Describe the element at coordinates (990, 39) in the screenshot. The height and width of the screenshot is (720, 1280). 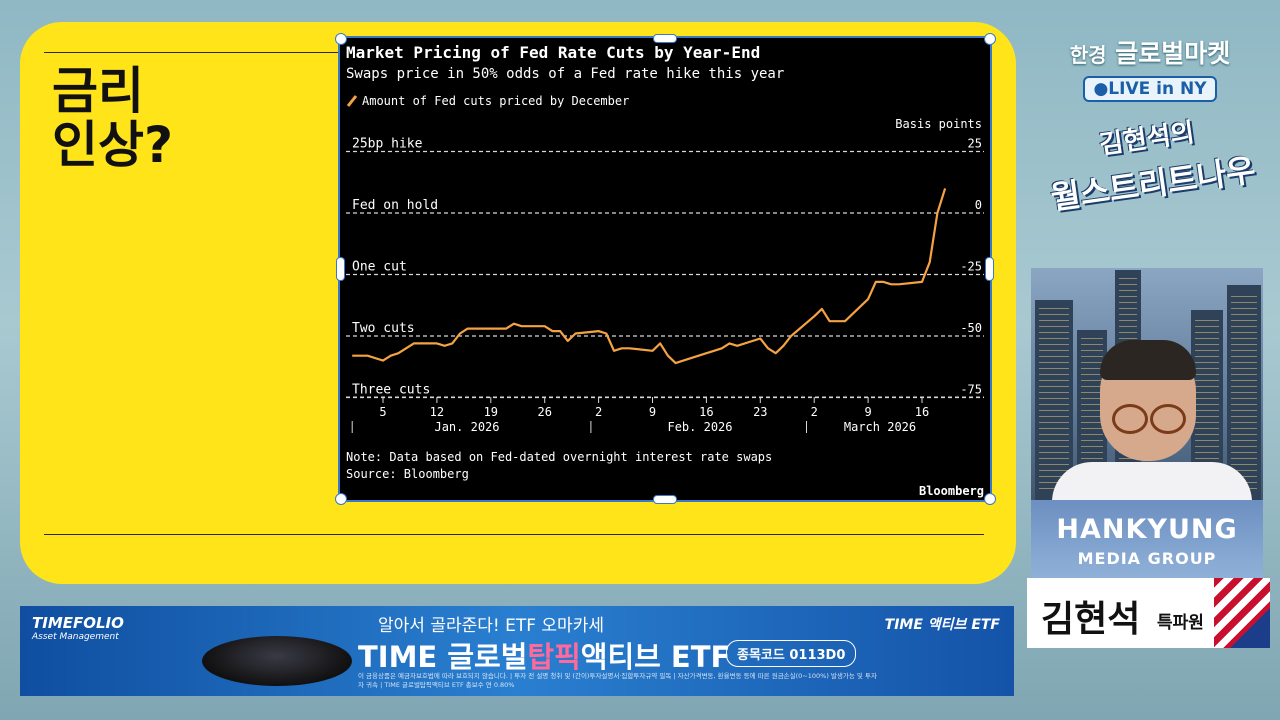
I see `resize-handle-tr` at that location.